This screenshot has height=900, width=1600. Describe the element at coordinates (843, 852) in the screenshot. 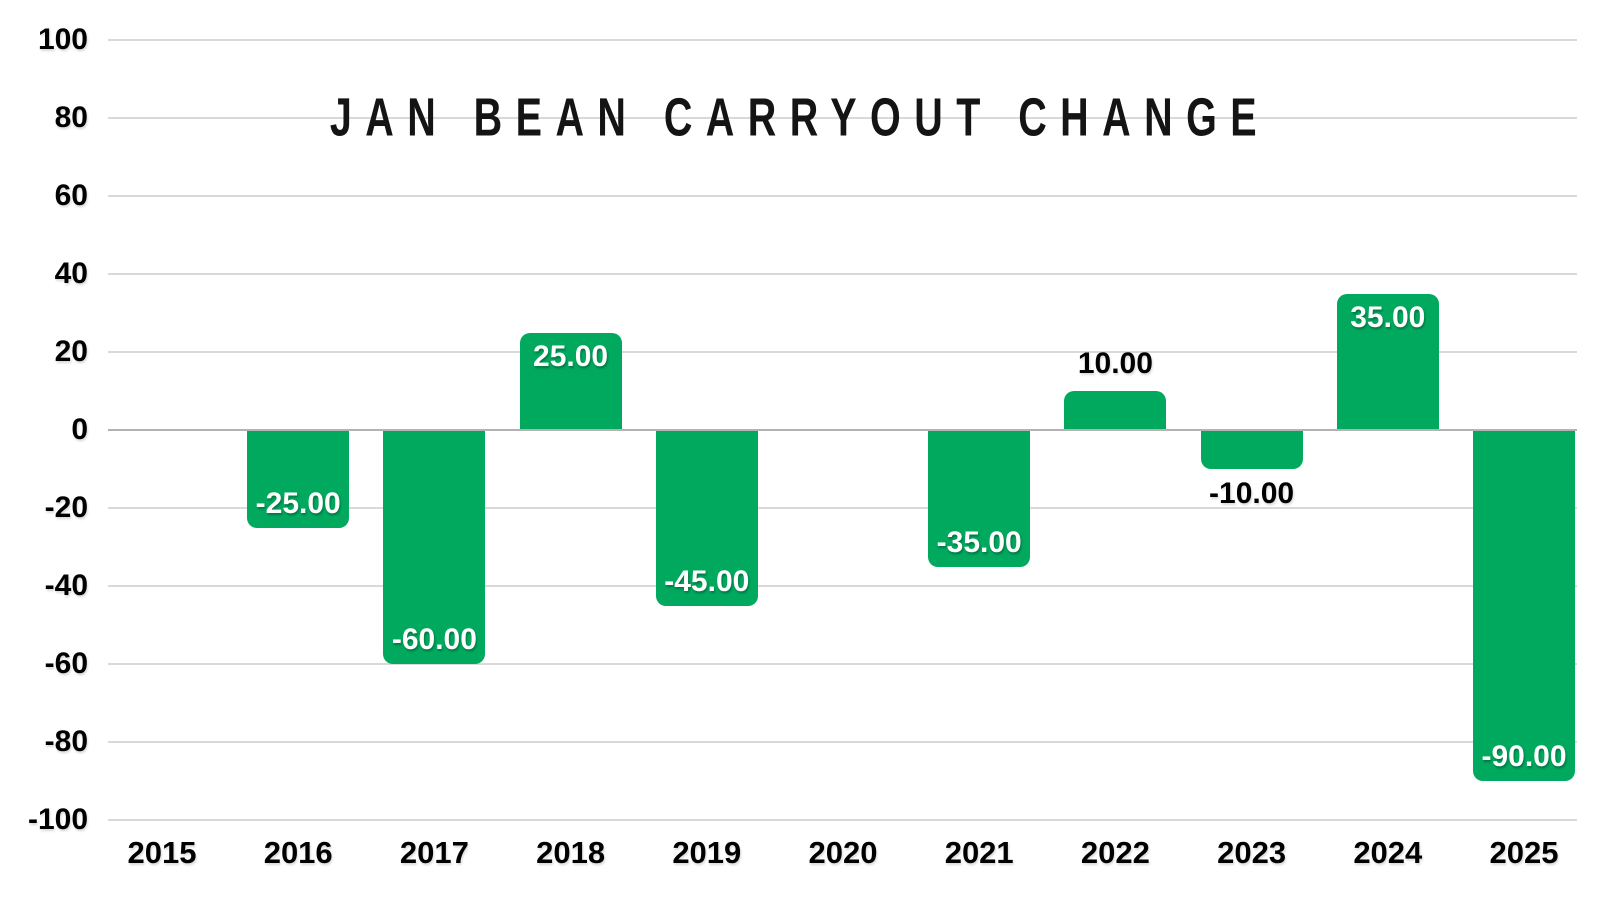

I see `x-axis-tick-label: 2020` at that location.